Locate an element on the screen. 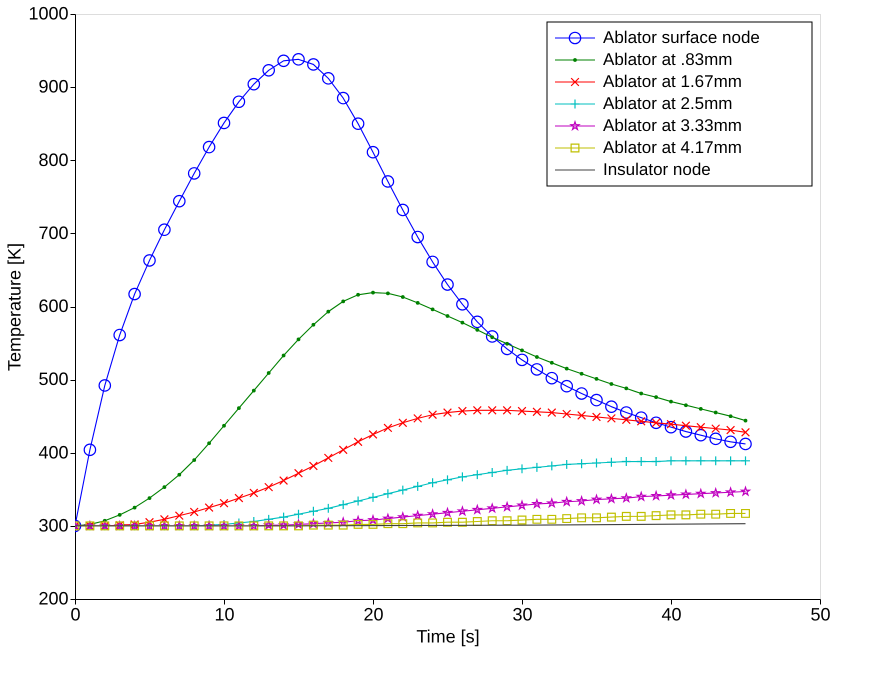  y-axis-title: Temperature [K] is located at coordinates (14, 307).